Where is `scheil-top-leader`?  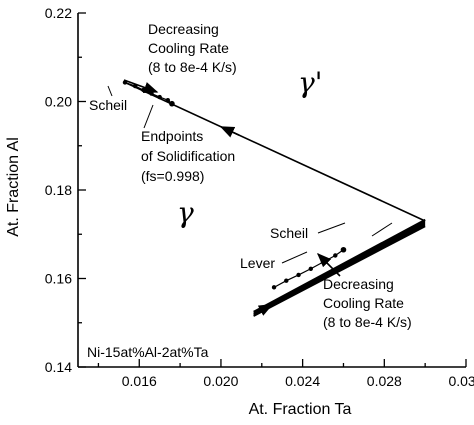 scheil-top-leader is located at coordinates (110, 91).